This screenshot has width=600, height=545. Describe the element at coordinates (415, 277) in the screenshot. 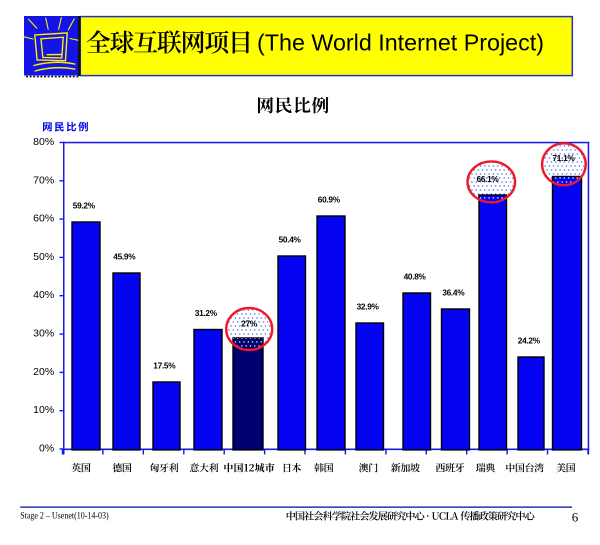

I see `svg-text: 40.8%` at that location.